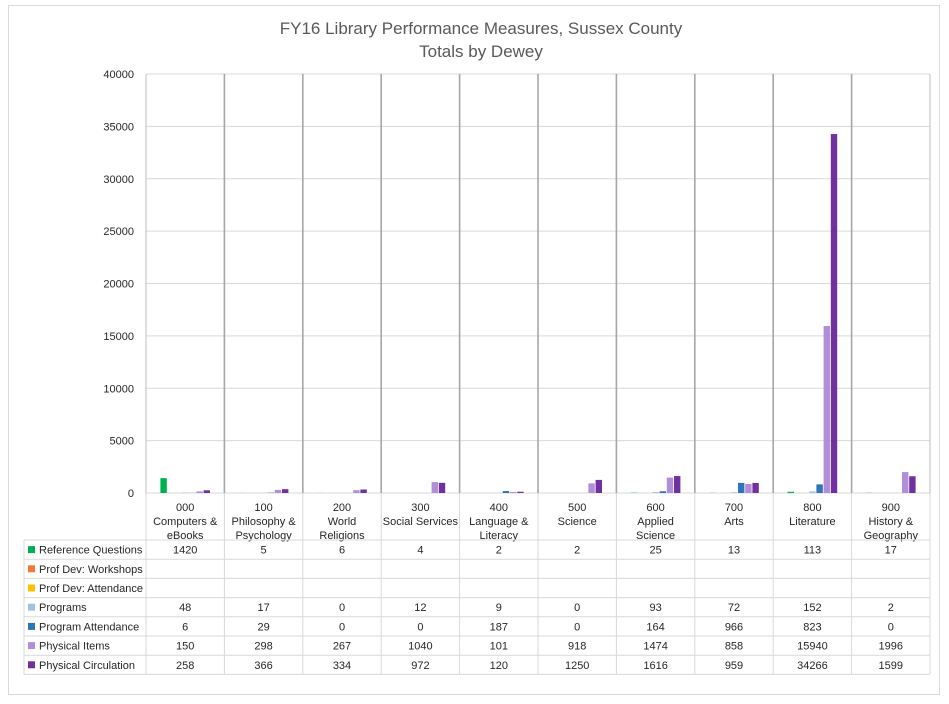 Image resolution: width=949 pixels, height=704 pixels. What do you see at coordinates (499, 522) in the screenshot?
I see `category-label: Language &` at bounding box center [499, 522].